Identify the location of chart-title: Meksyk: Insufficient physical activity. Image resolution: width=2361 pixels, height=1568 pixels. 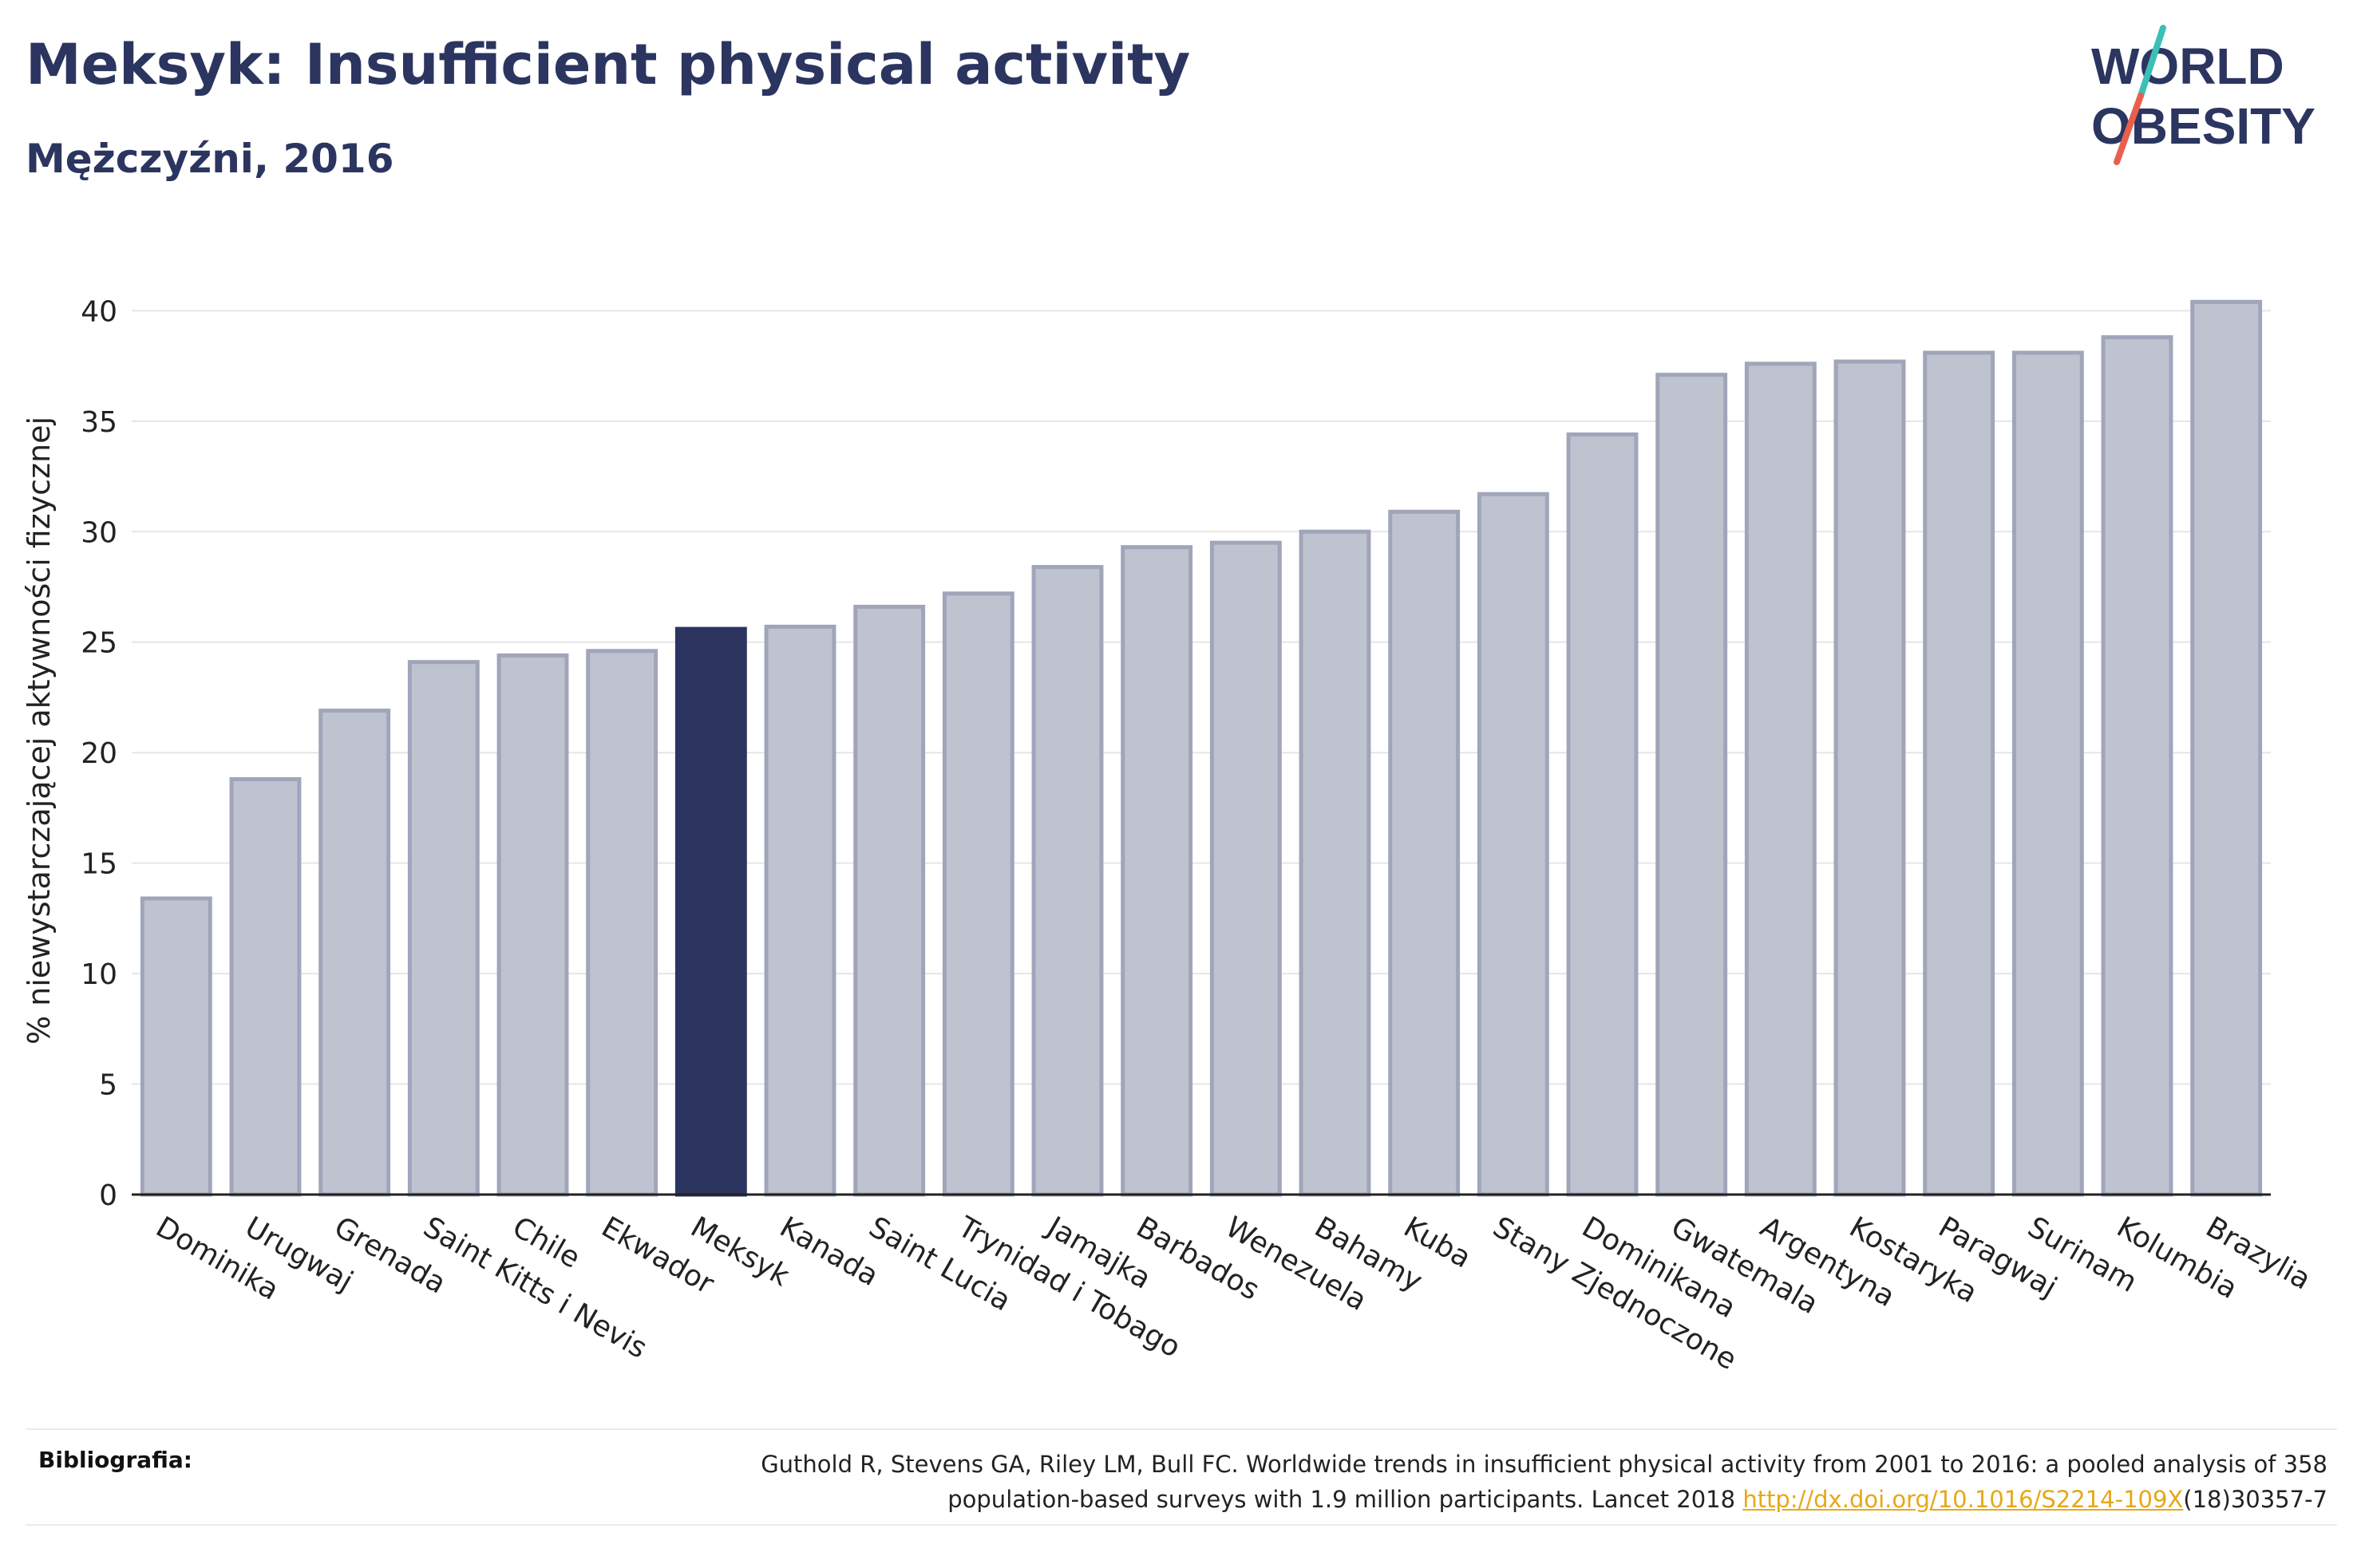
(608, 64).